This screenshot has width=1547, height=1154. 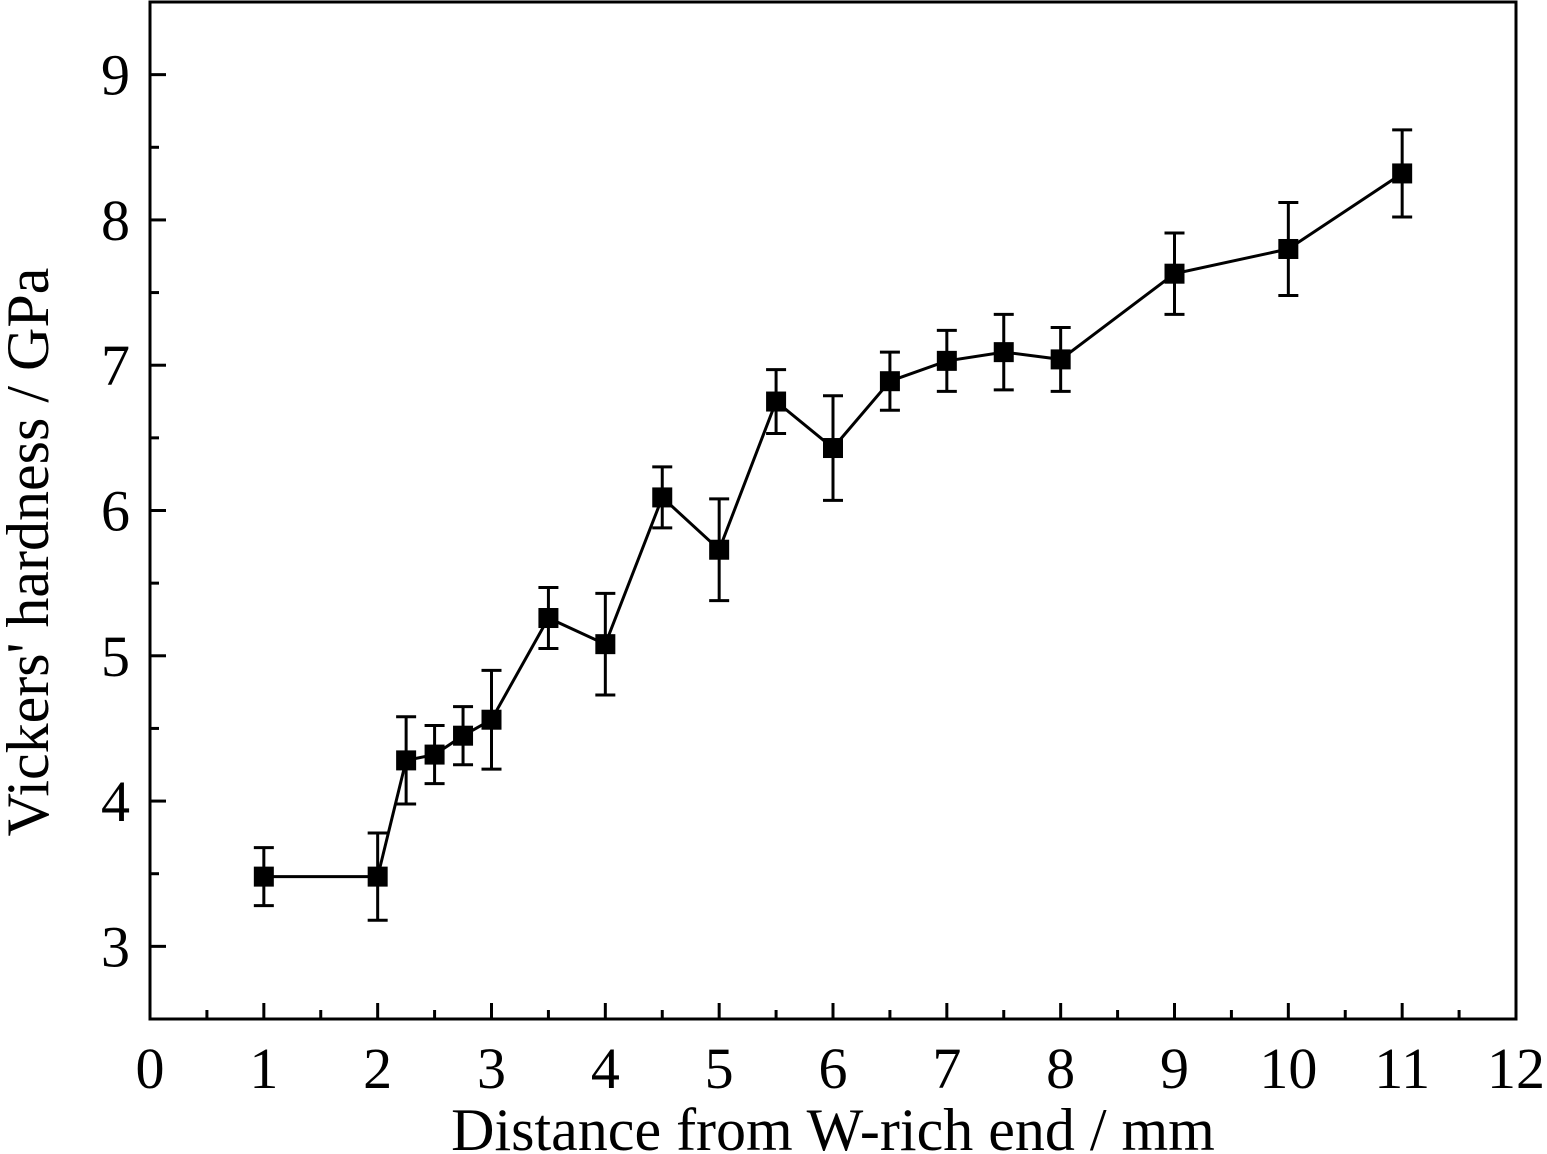 What do you see at coordinates (605, 1068) in the screenshot?
I see `x-tick-label: 4` at bounding box center [605, 1068].